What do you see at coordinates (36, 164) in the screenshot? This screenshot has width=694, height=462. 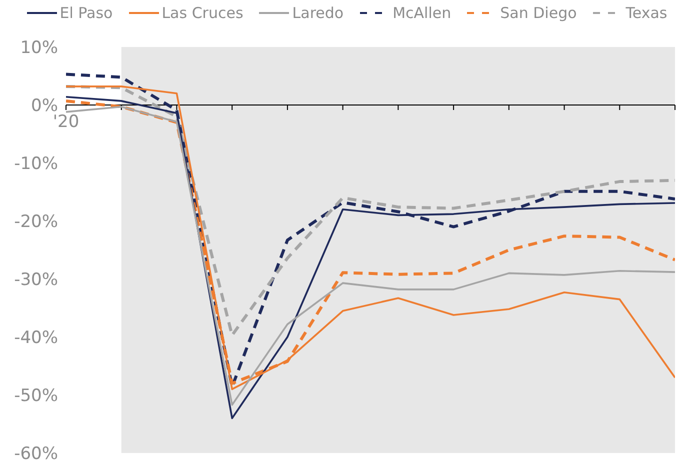 I see `y-tick-label: -10%` at bounding box center [36, 164].